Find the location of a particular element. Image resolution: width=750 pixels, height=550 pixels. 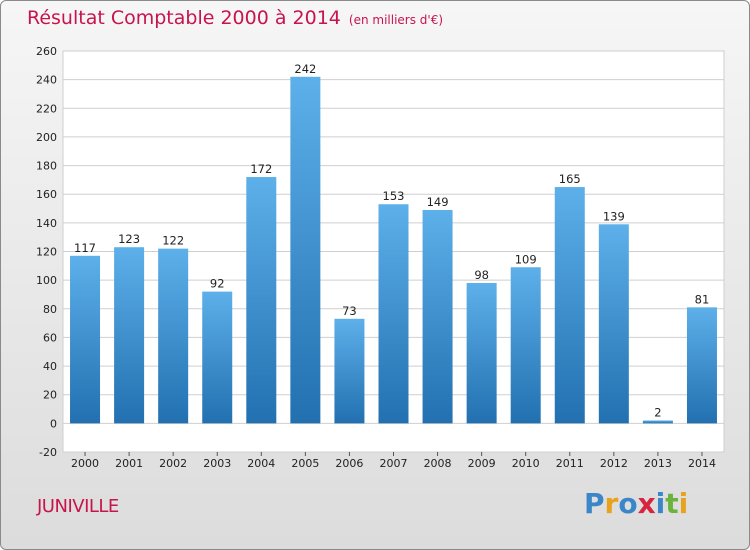

bar-value-label: 81 is located at coordinates (702, 299).